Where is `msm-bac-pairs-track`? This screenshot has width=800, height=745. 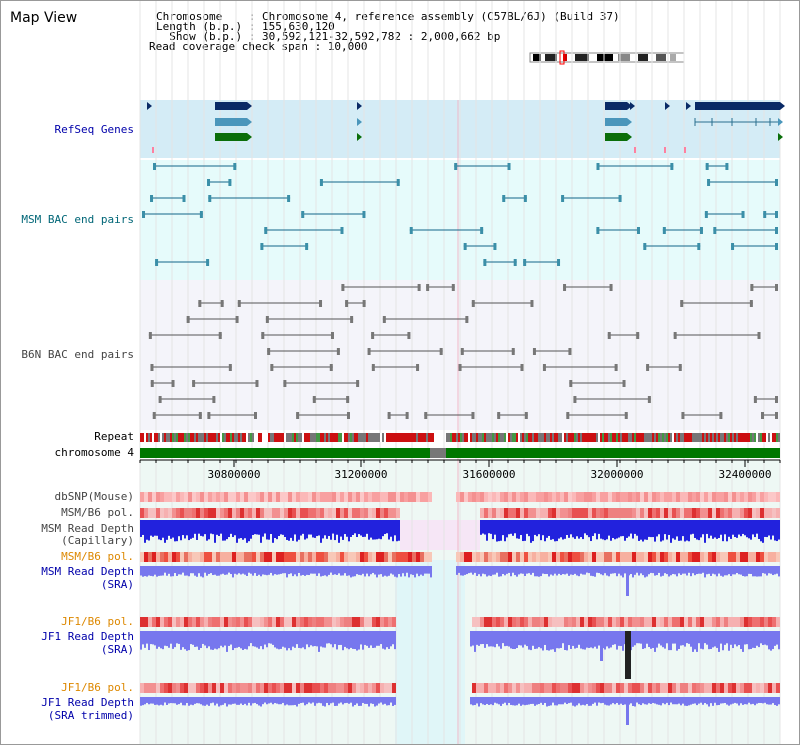 msm-bac-pairs-track is located at coordinates (460, 214).